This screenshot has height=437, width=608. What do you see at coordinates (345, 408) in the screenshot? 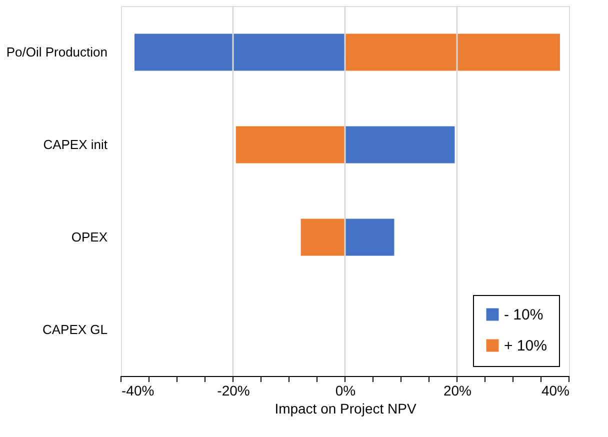
I see `x-axis-title: Impact on Project NPV` at bounding box center [345, 408].